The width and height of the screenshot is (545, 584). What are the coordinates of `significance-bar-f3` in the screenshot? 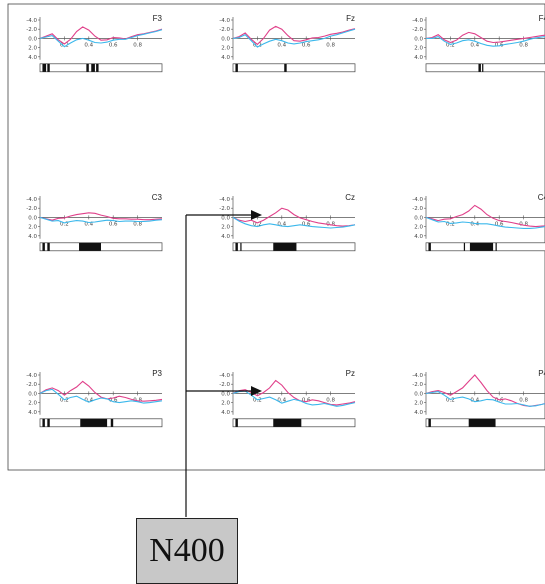 It's located at (101, 68).